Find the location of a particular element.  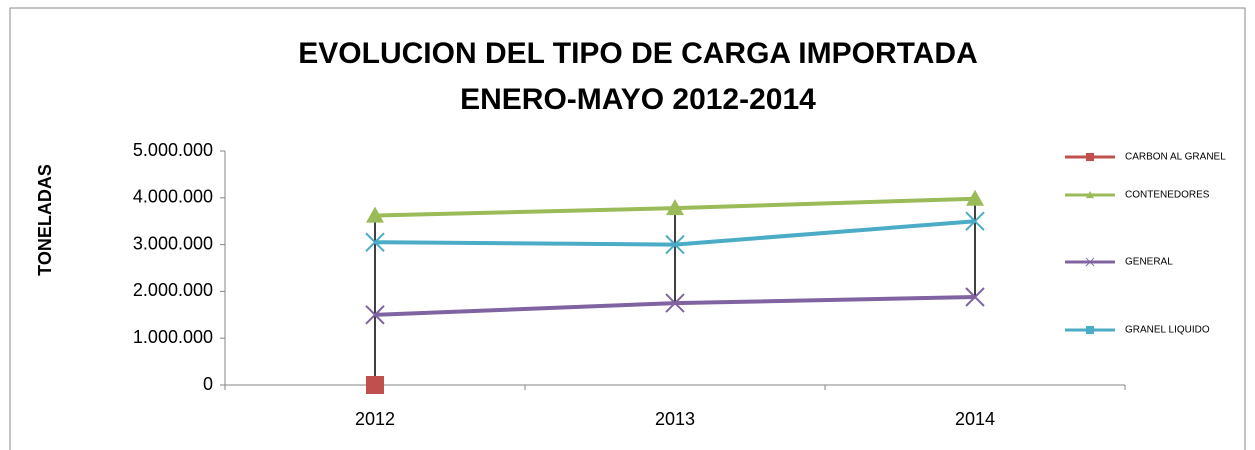

x-tick-label: 2012 is located at coordinates (375, 419).